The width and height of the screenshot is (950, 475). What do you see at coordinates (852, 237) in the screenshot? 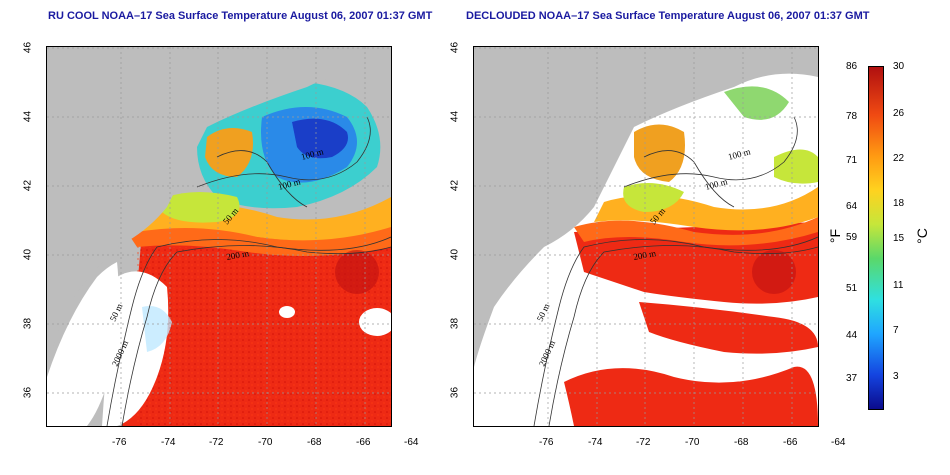
I see `fahrenheit-tick: 59` at bounding box center [852, 237].